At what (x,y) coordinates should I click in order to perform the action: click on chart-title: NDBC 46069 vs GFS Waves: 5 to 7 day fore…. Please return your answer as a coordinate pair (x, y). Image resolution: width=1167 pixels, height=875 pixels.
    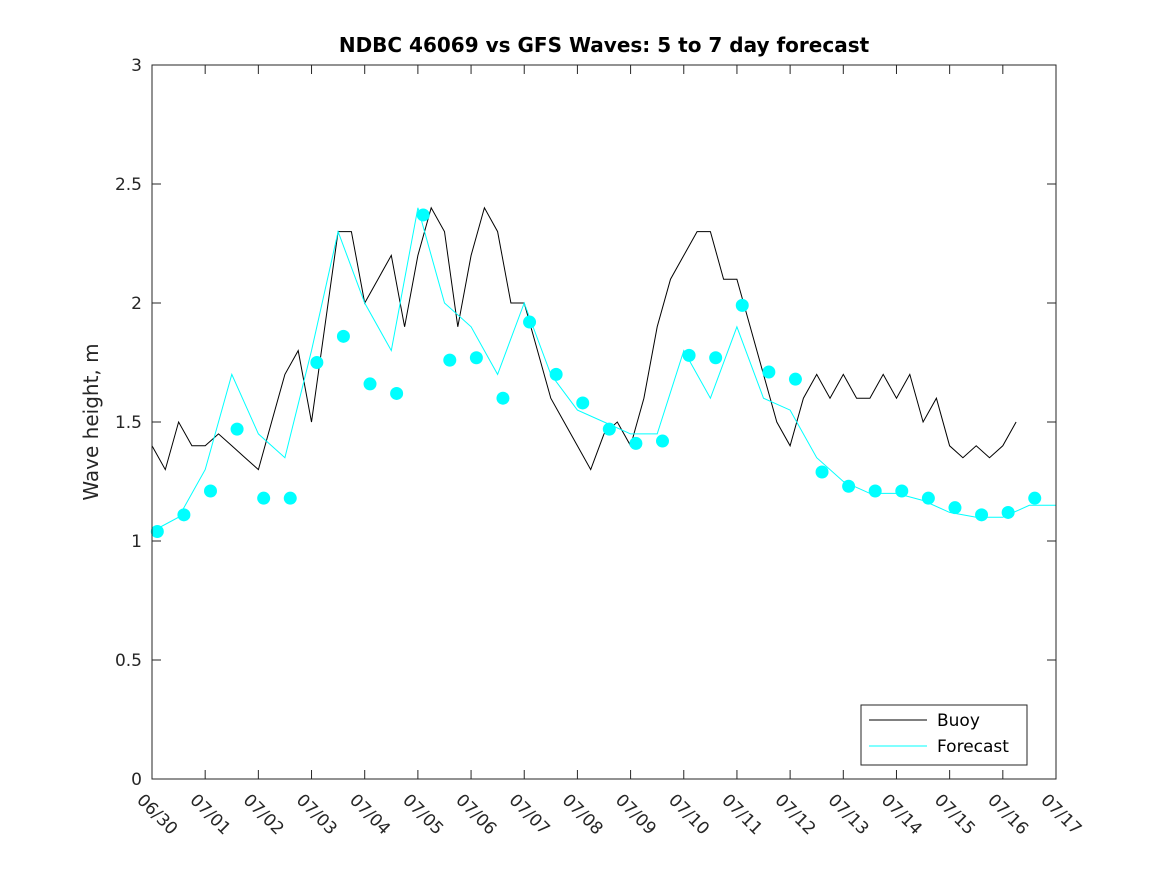
    Looking at the image, I should click on (604, 45).